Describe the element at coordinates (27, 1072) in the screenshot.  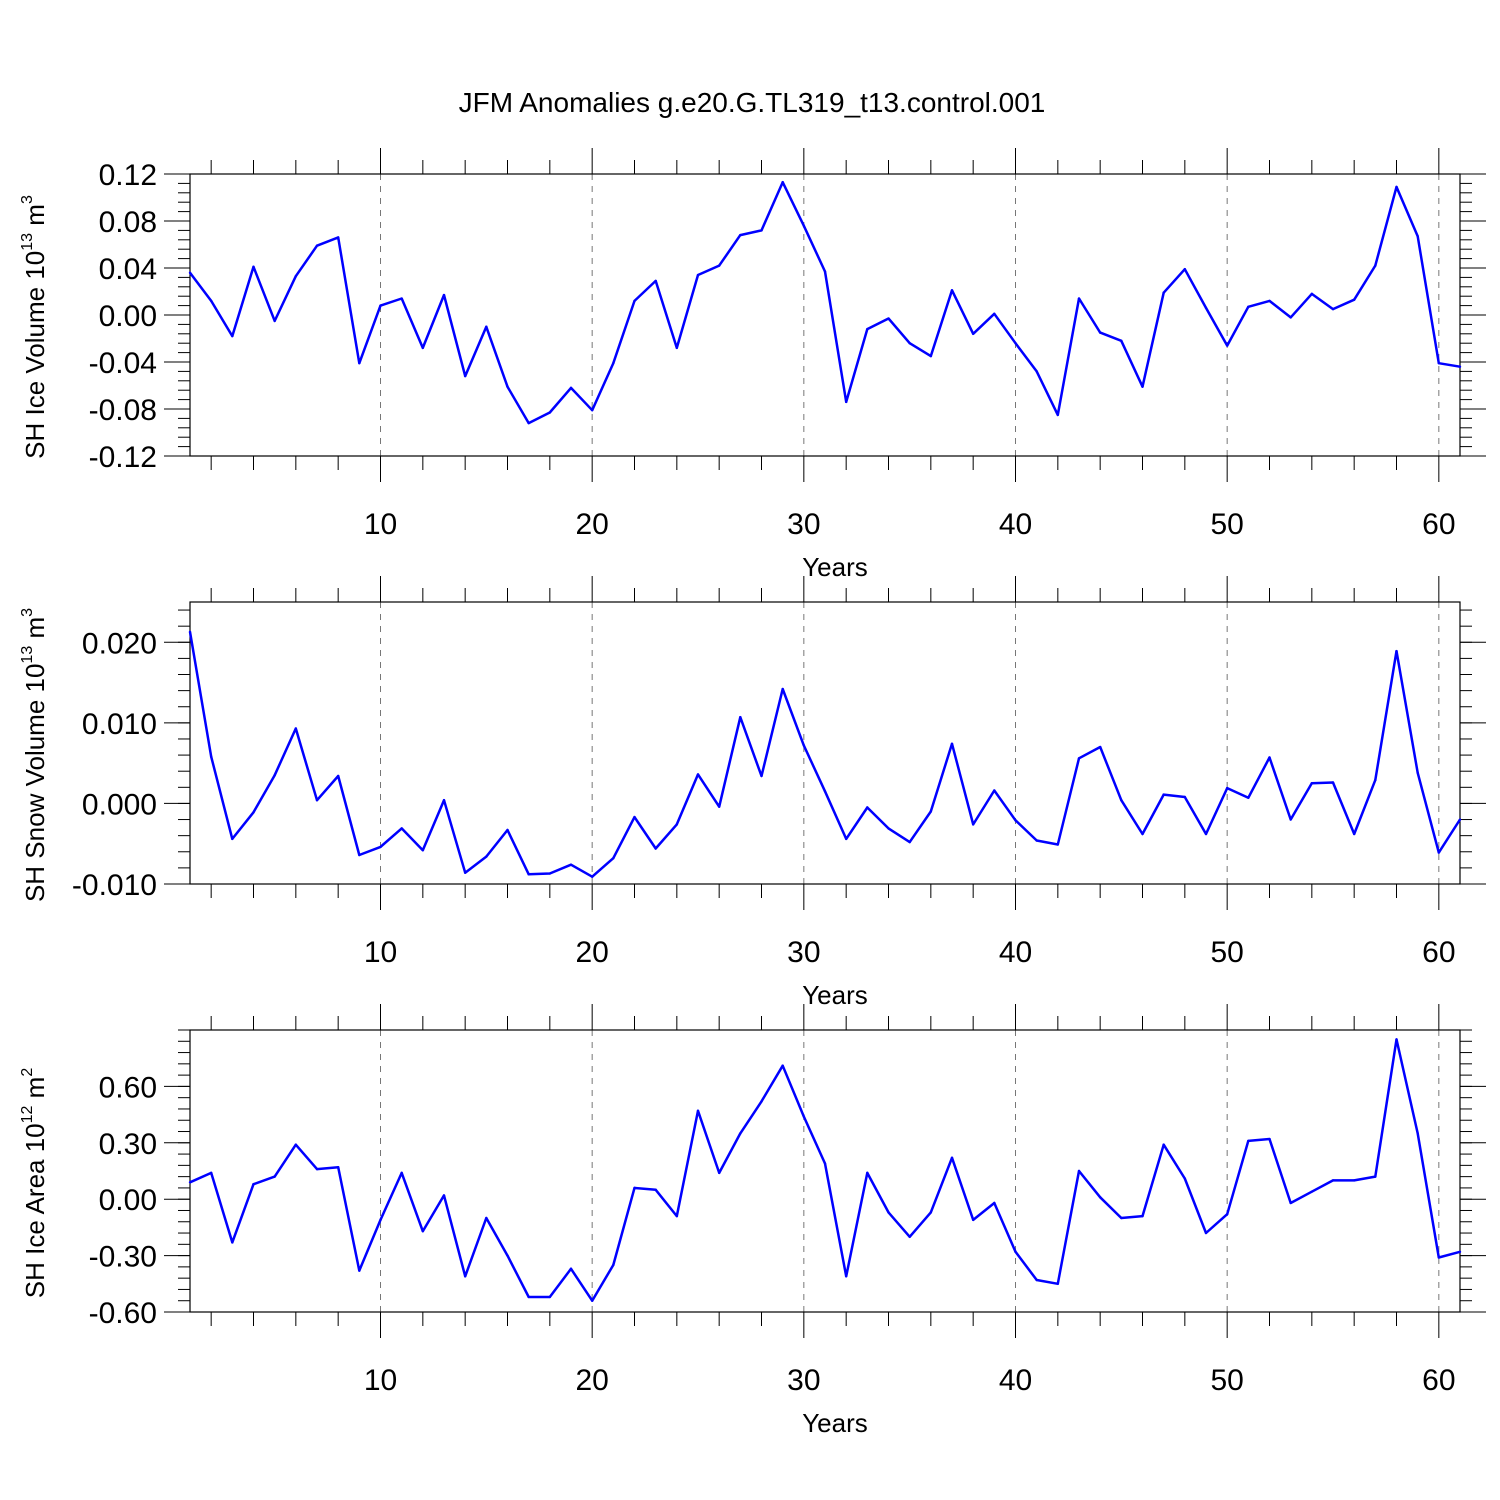
I see `y-axis-label-unit-exponent: 2` at that location.